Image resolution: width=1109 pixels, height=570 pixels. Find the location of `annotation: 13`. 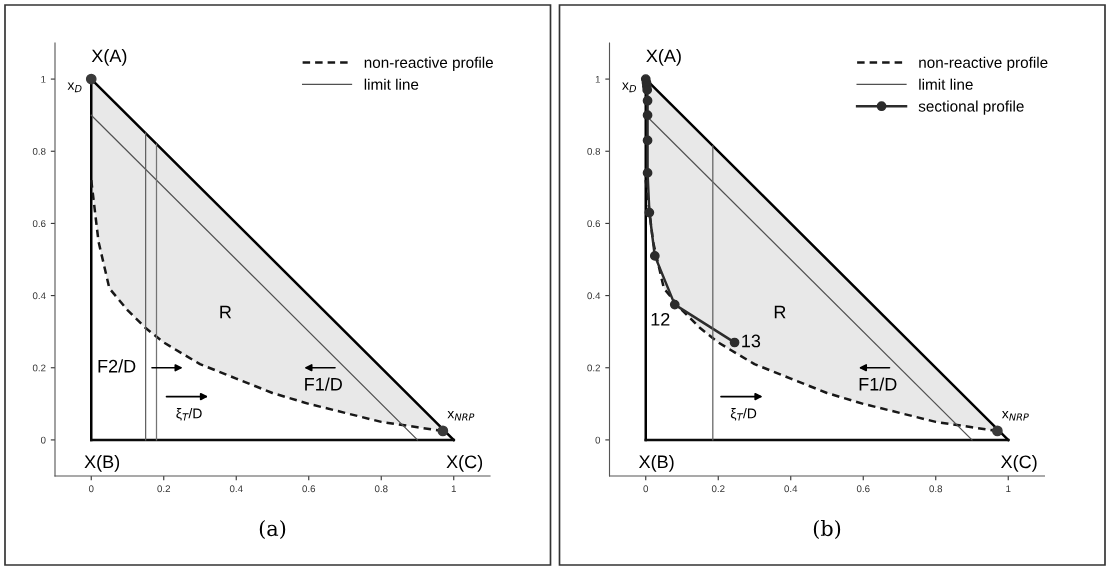

annotation: 13 is located at coordinates (751, 341).